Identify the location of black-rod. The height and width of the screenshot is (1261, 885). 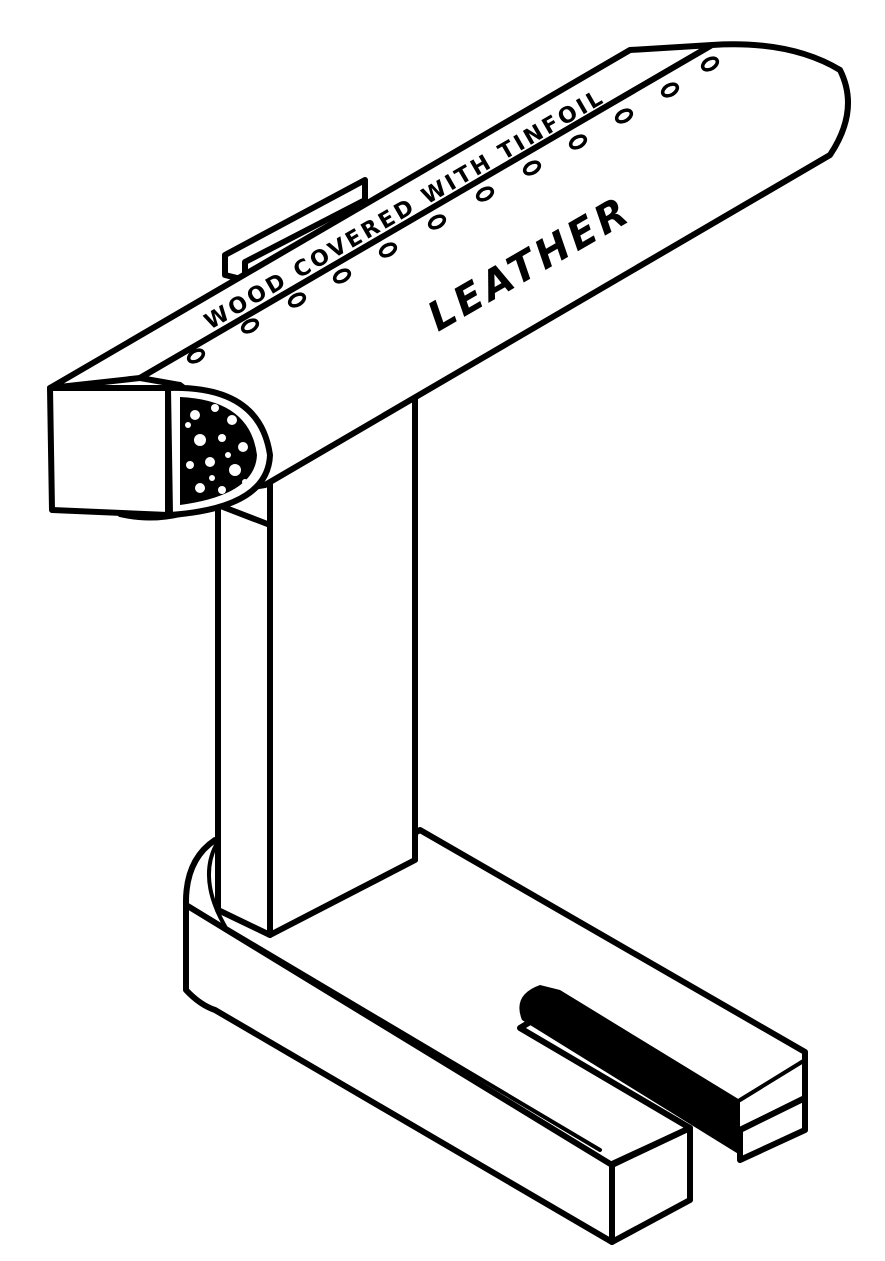
(663, 1070).